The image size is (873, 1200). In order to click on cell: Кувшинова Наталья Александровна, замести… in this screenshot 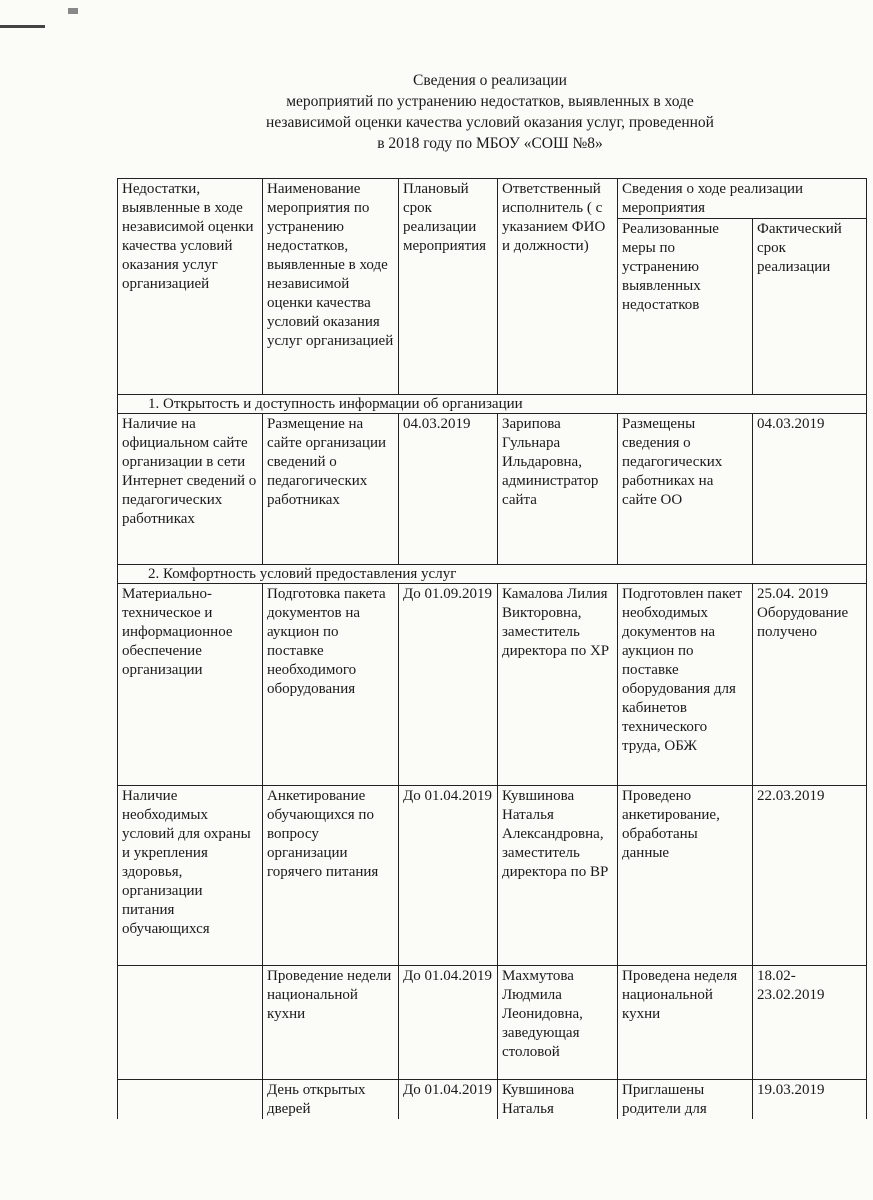, I will do `click(557, 875)`.